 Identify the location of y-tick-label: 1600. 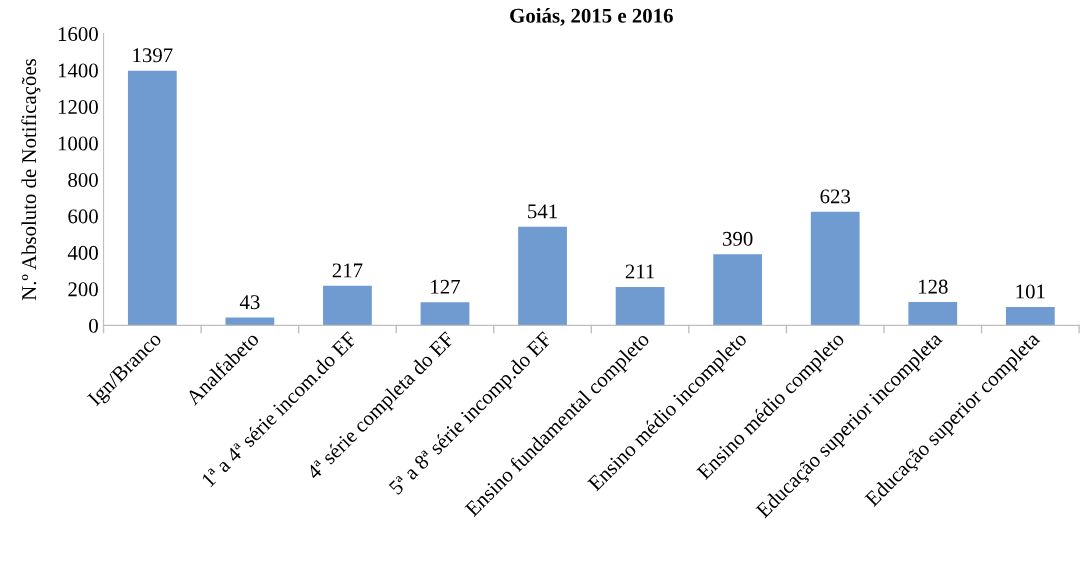
(78, 34).